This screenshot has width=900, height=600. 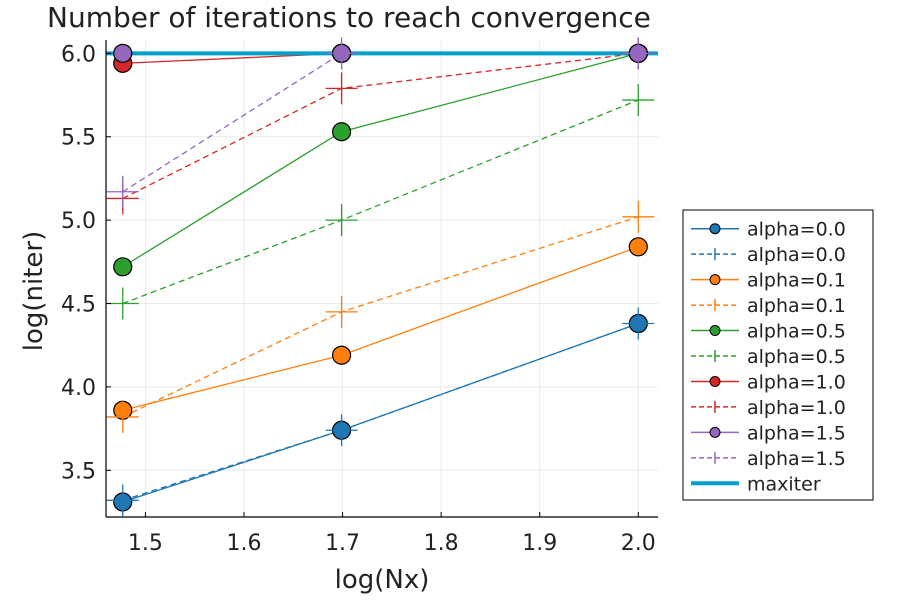 I want to click on x-tick-label: 1.8, so click(x=441, y=543).